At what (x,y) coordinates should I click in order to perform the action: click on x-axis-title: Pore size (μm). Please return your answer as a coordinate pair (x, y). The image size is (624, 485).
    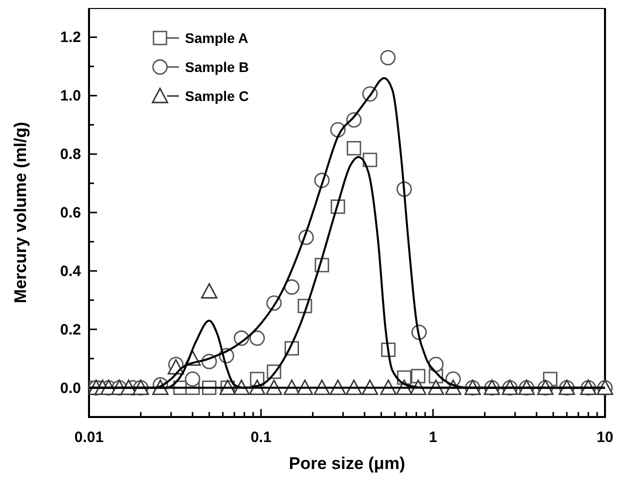
    Looking at the image, I should click on (347, 463).